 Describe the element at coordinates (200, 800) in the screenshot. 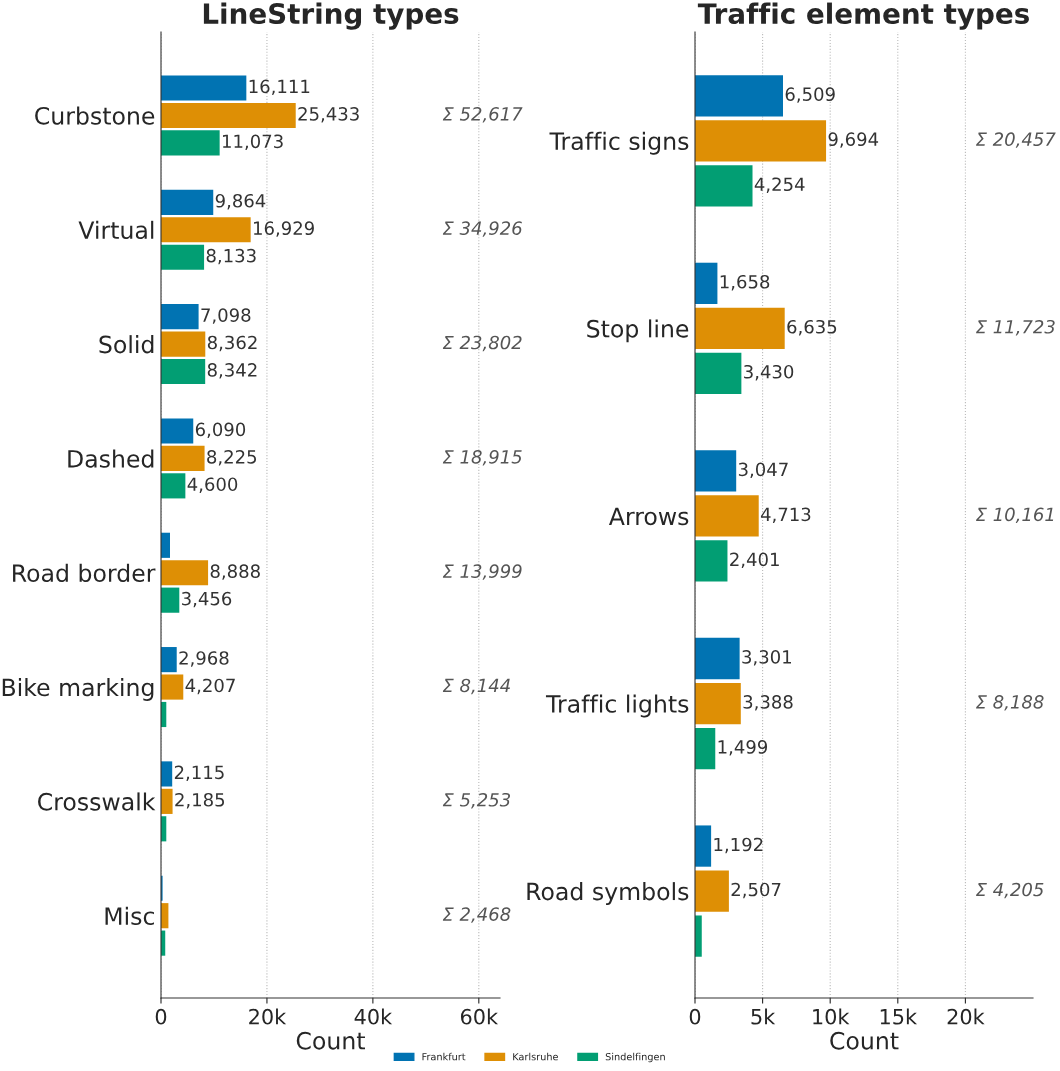

I see `data-label: 2,185` at that location.